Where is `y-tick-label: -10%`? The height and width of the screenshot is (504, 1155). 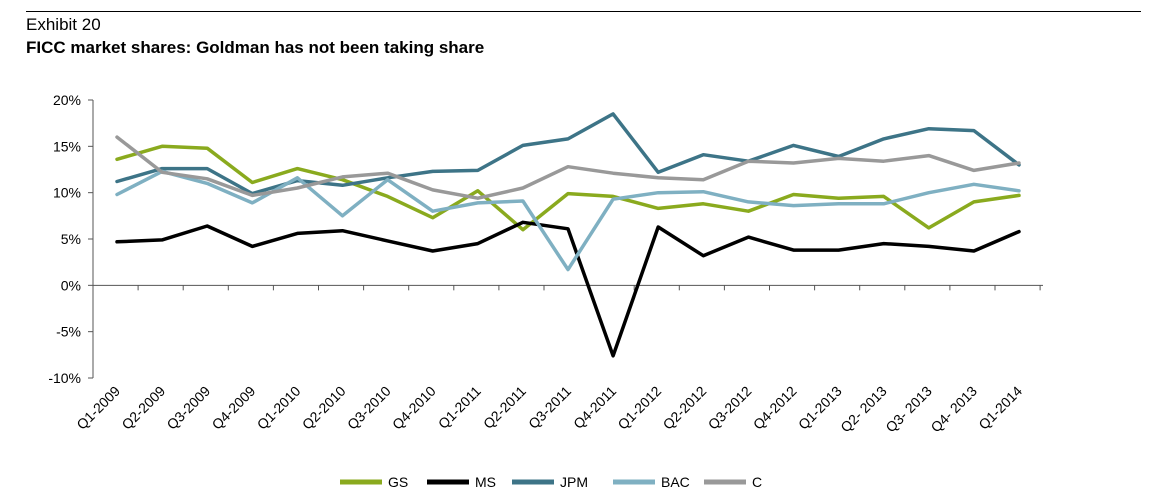 y-tick-label: -10% is located at coordinates (64, 378).